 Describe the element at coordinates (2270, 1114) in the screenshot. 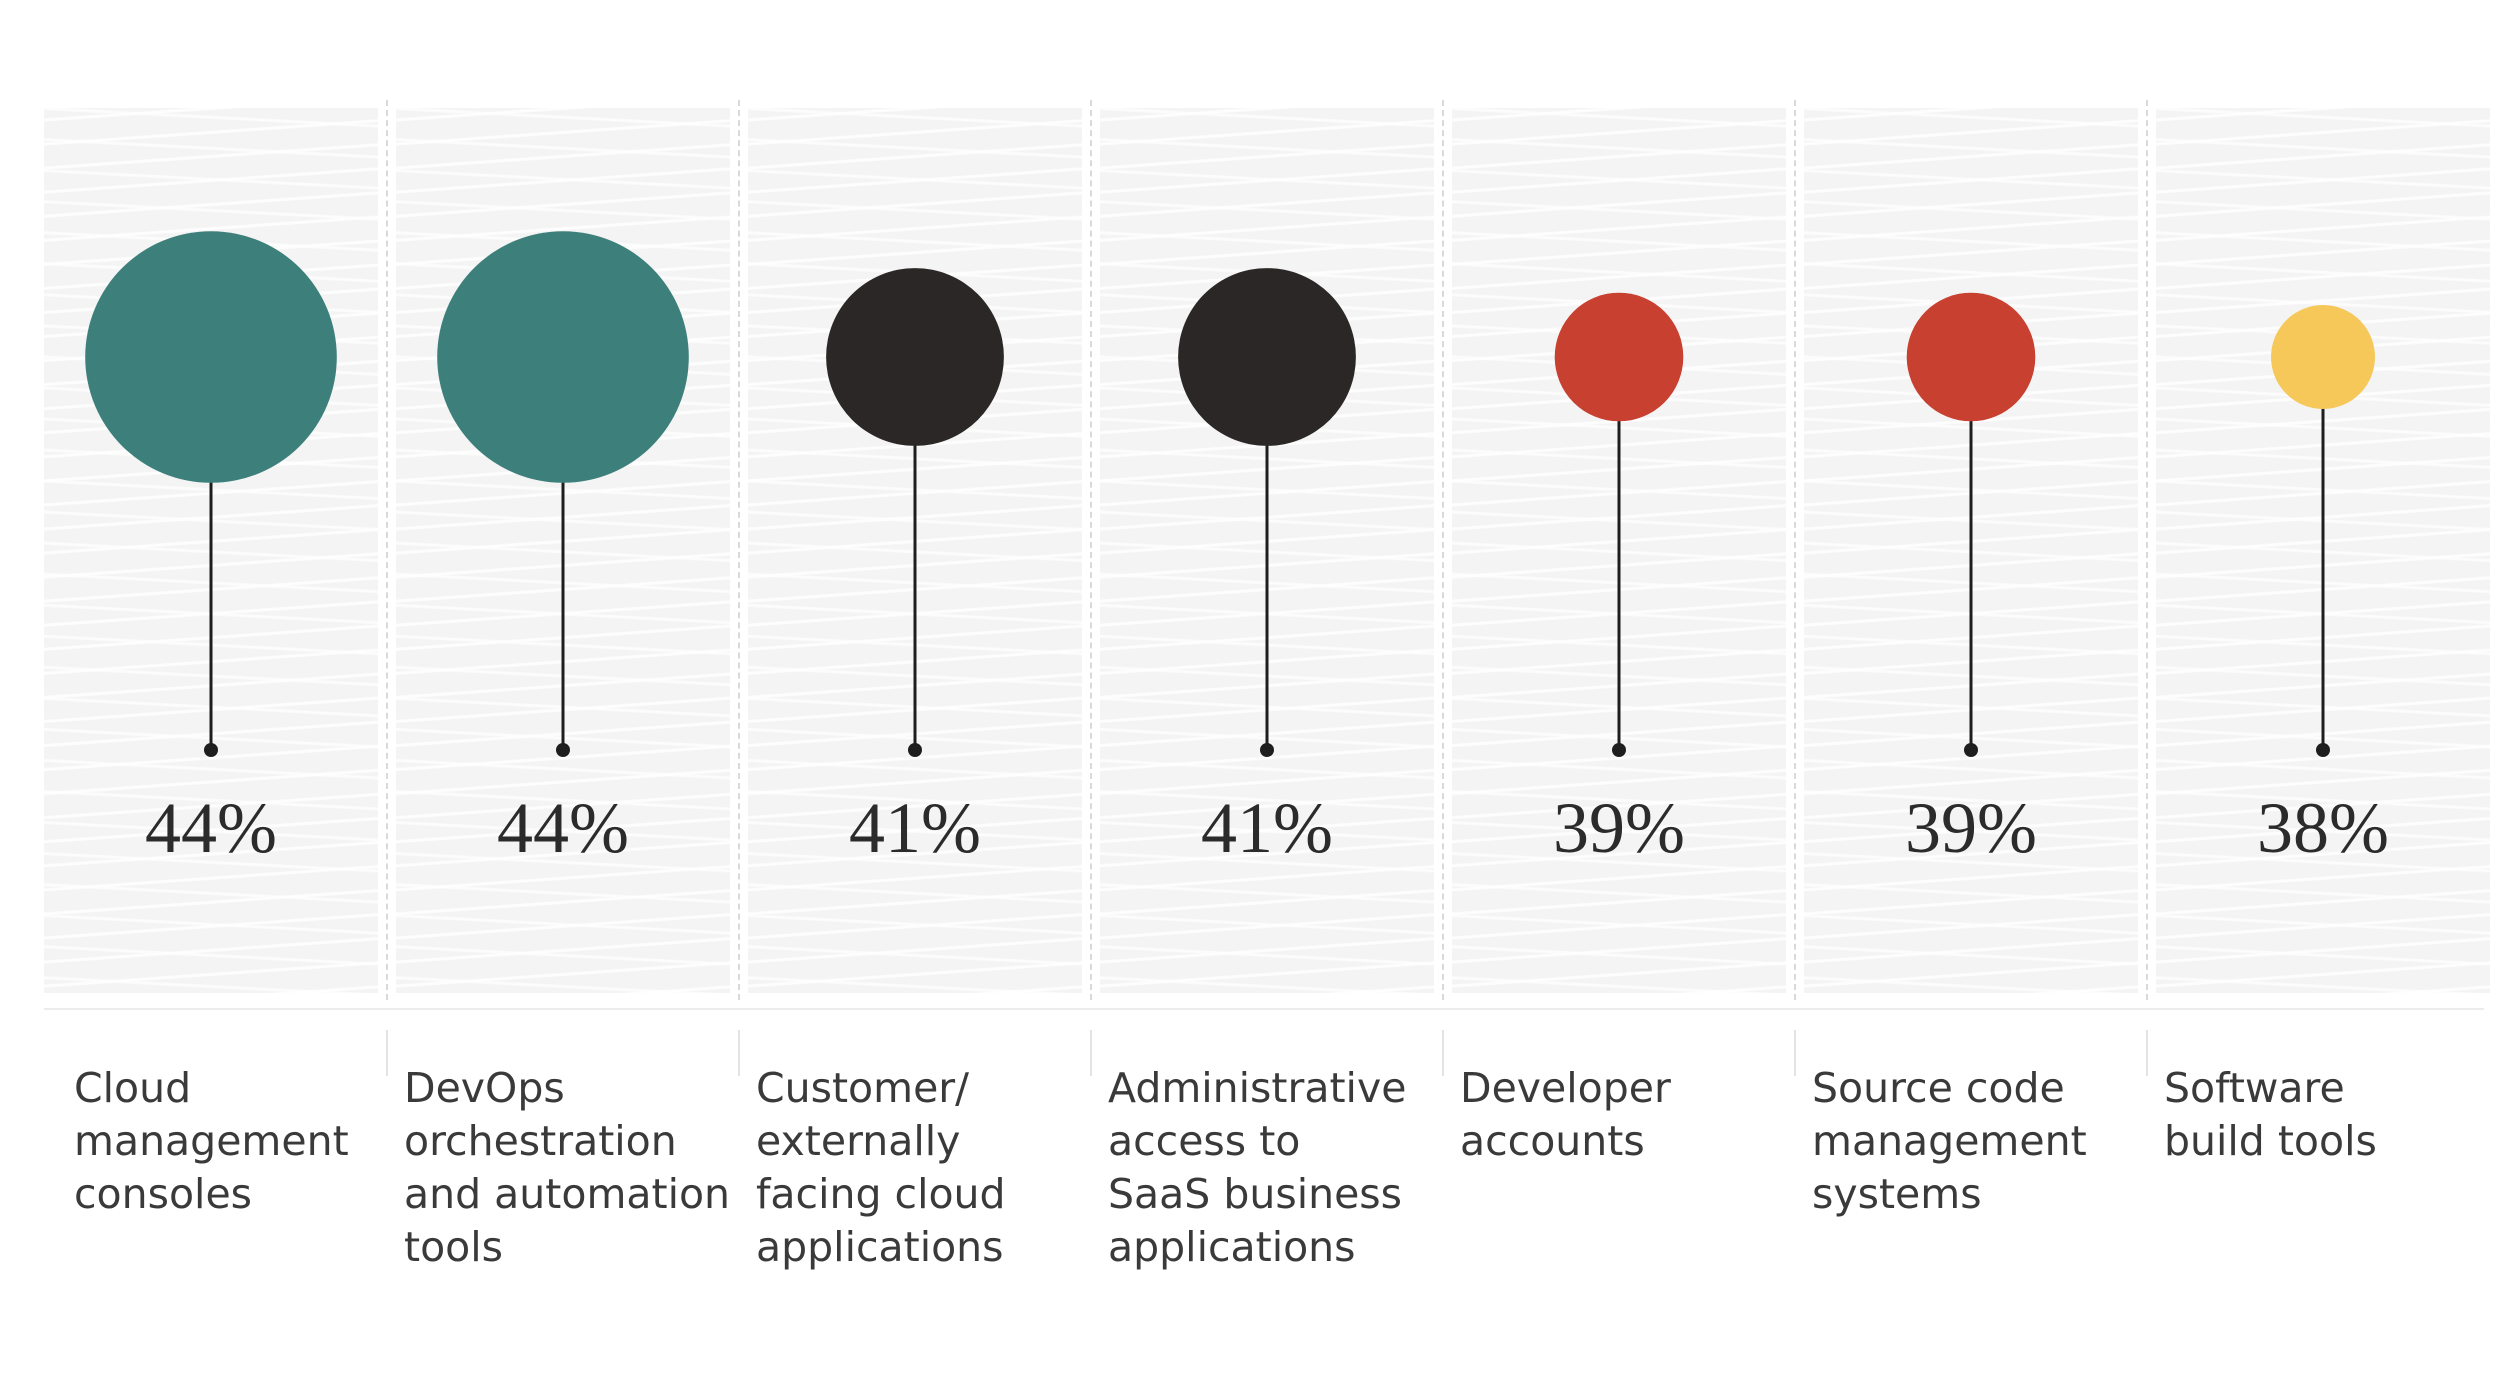

I see `category-label: Software build tools` at that location.